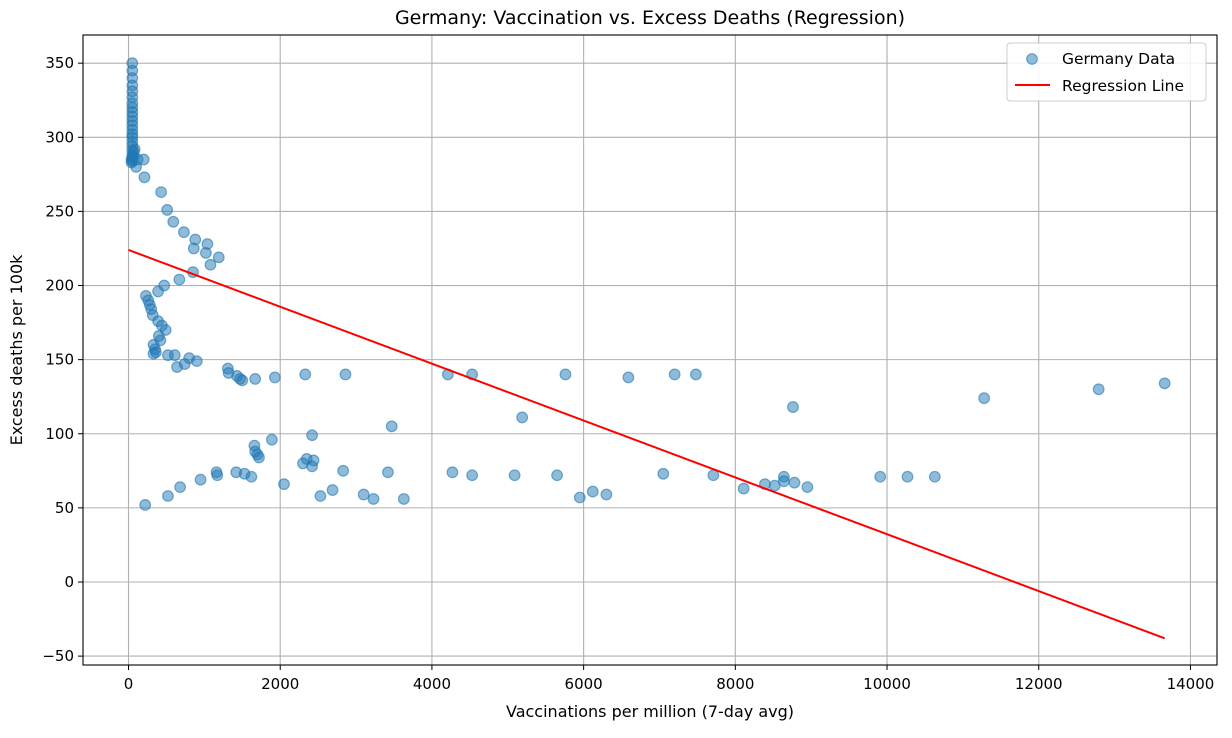 The image size is (1232, 738). Describe the element at coordinates (59, 360) in the screenshot. I see `y-tick-label: 150` at that location.